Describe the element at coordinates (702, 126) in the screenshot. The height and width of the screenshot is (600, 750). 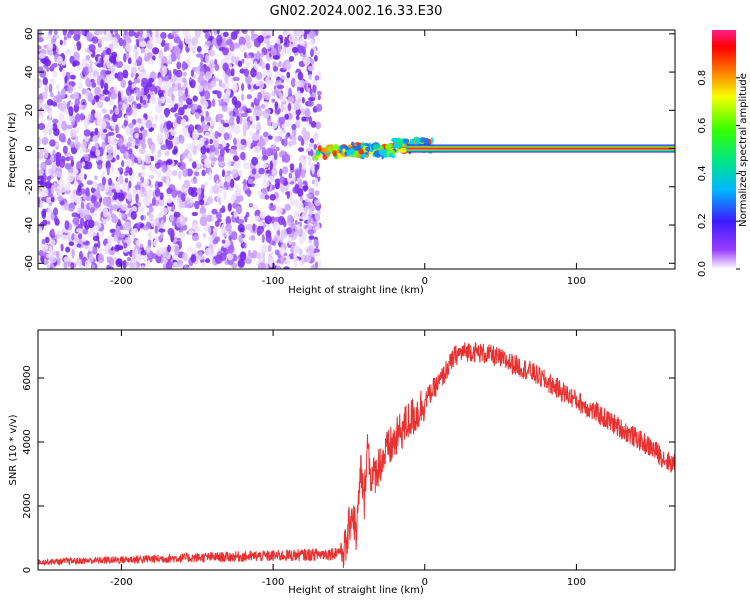
I see `colorbar-tick-label: 0.6` at that location.